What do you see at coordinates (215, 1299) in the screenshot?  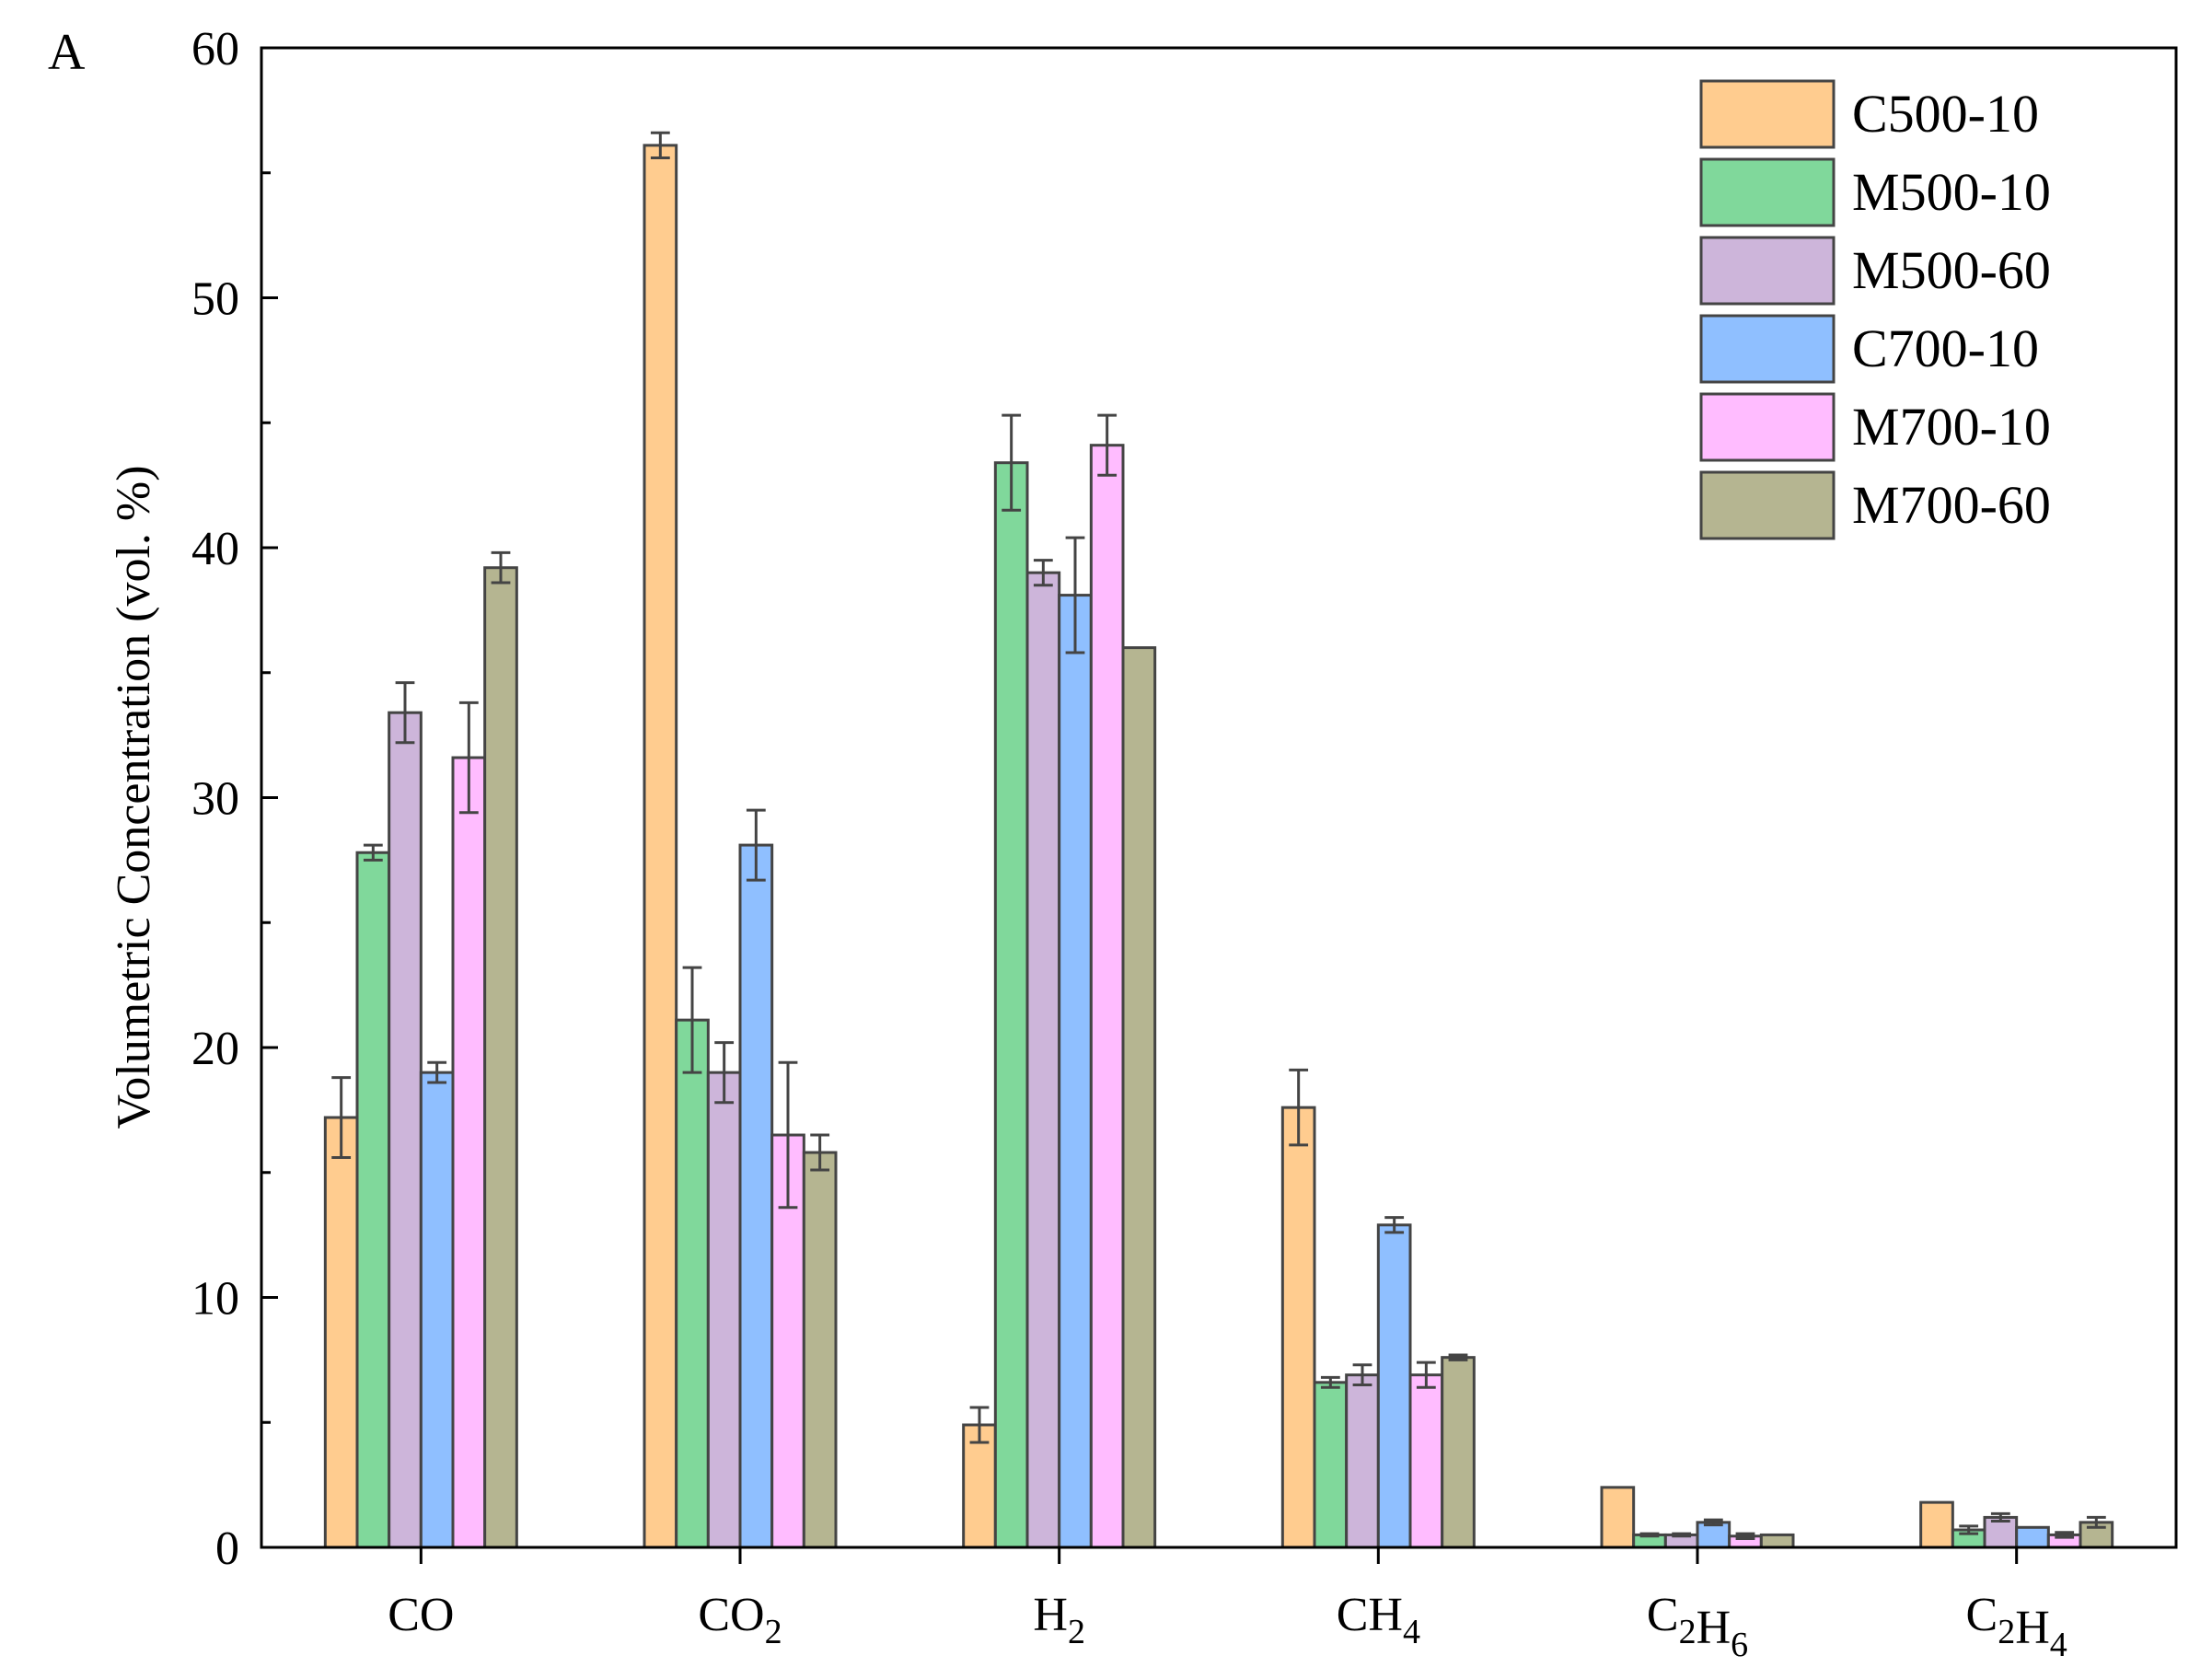 I see `y-tick-label: 10` at bounding box center [215, 1299].